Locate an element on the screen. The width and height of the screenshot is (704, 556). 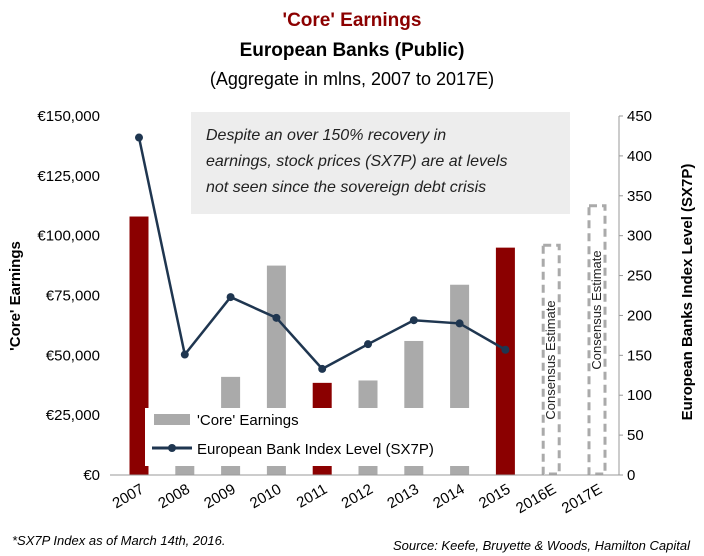
y-right-tick-label: 400 is located at coordinates (639, 156).